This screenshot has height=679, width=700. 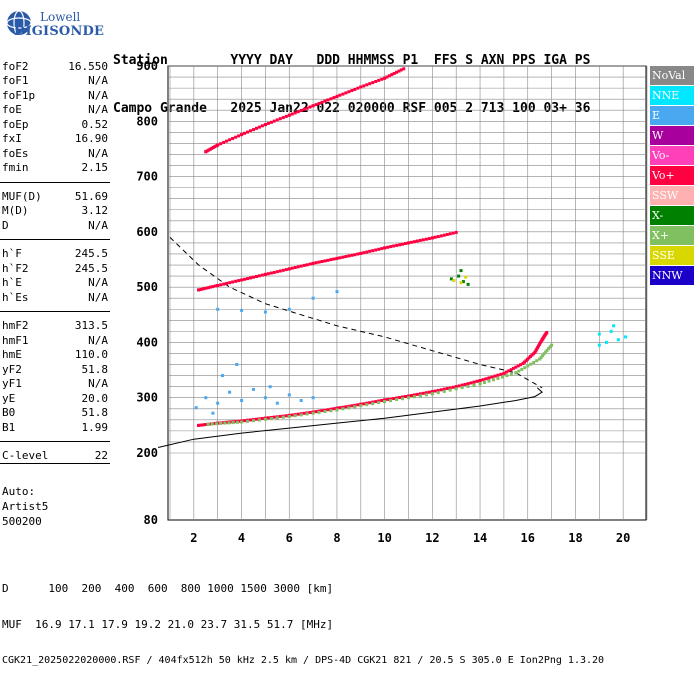 What do you see at coordinates (147, 121) in the screenshot?
I see `y-tick-label: 800` at bounding box center [147, 121].